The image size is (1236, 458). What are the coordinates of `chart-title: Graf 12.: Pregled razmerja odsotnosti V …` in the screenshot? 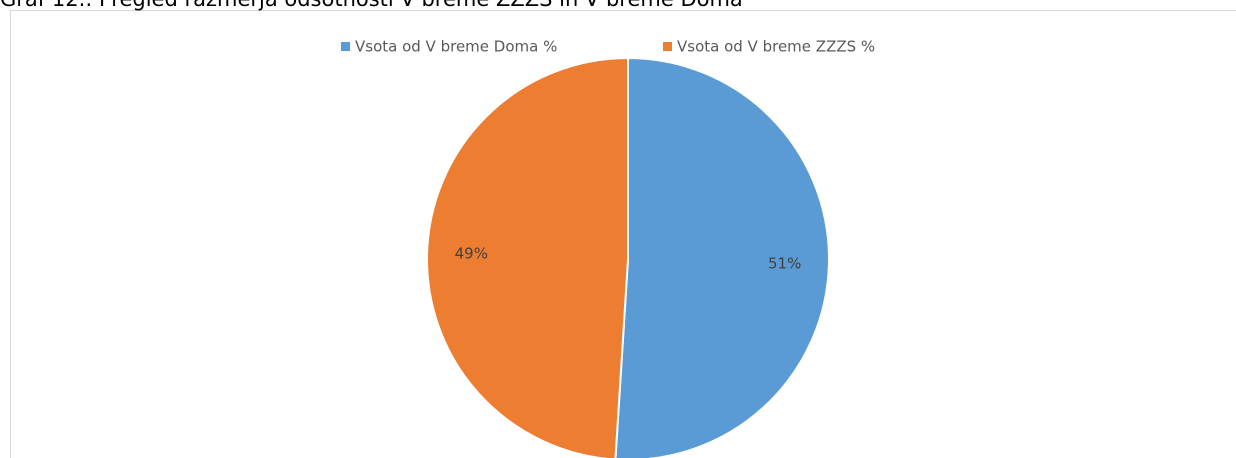 It's located at (371, 5).